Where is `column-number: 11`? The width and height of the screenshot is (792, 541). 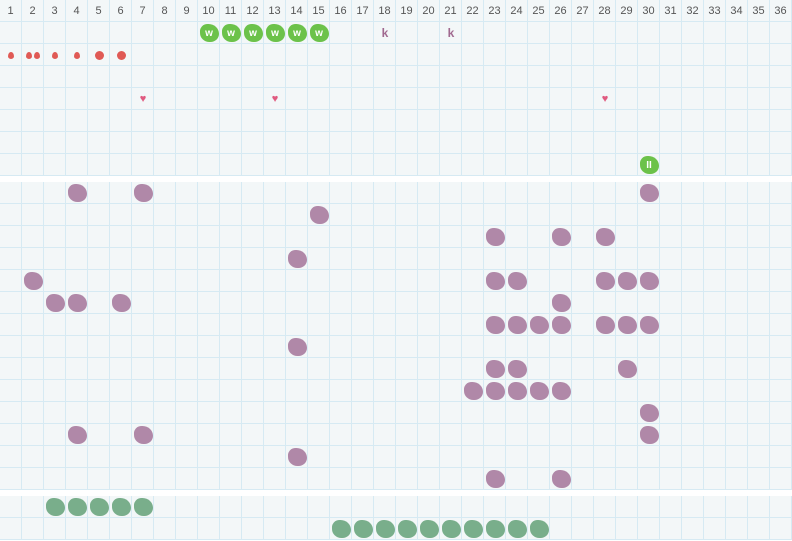 column-number: 11 is located at coordinates (231, 11).